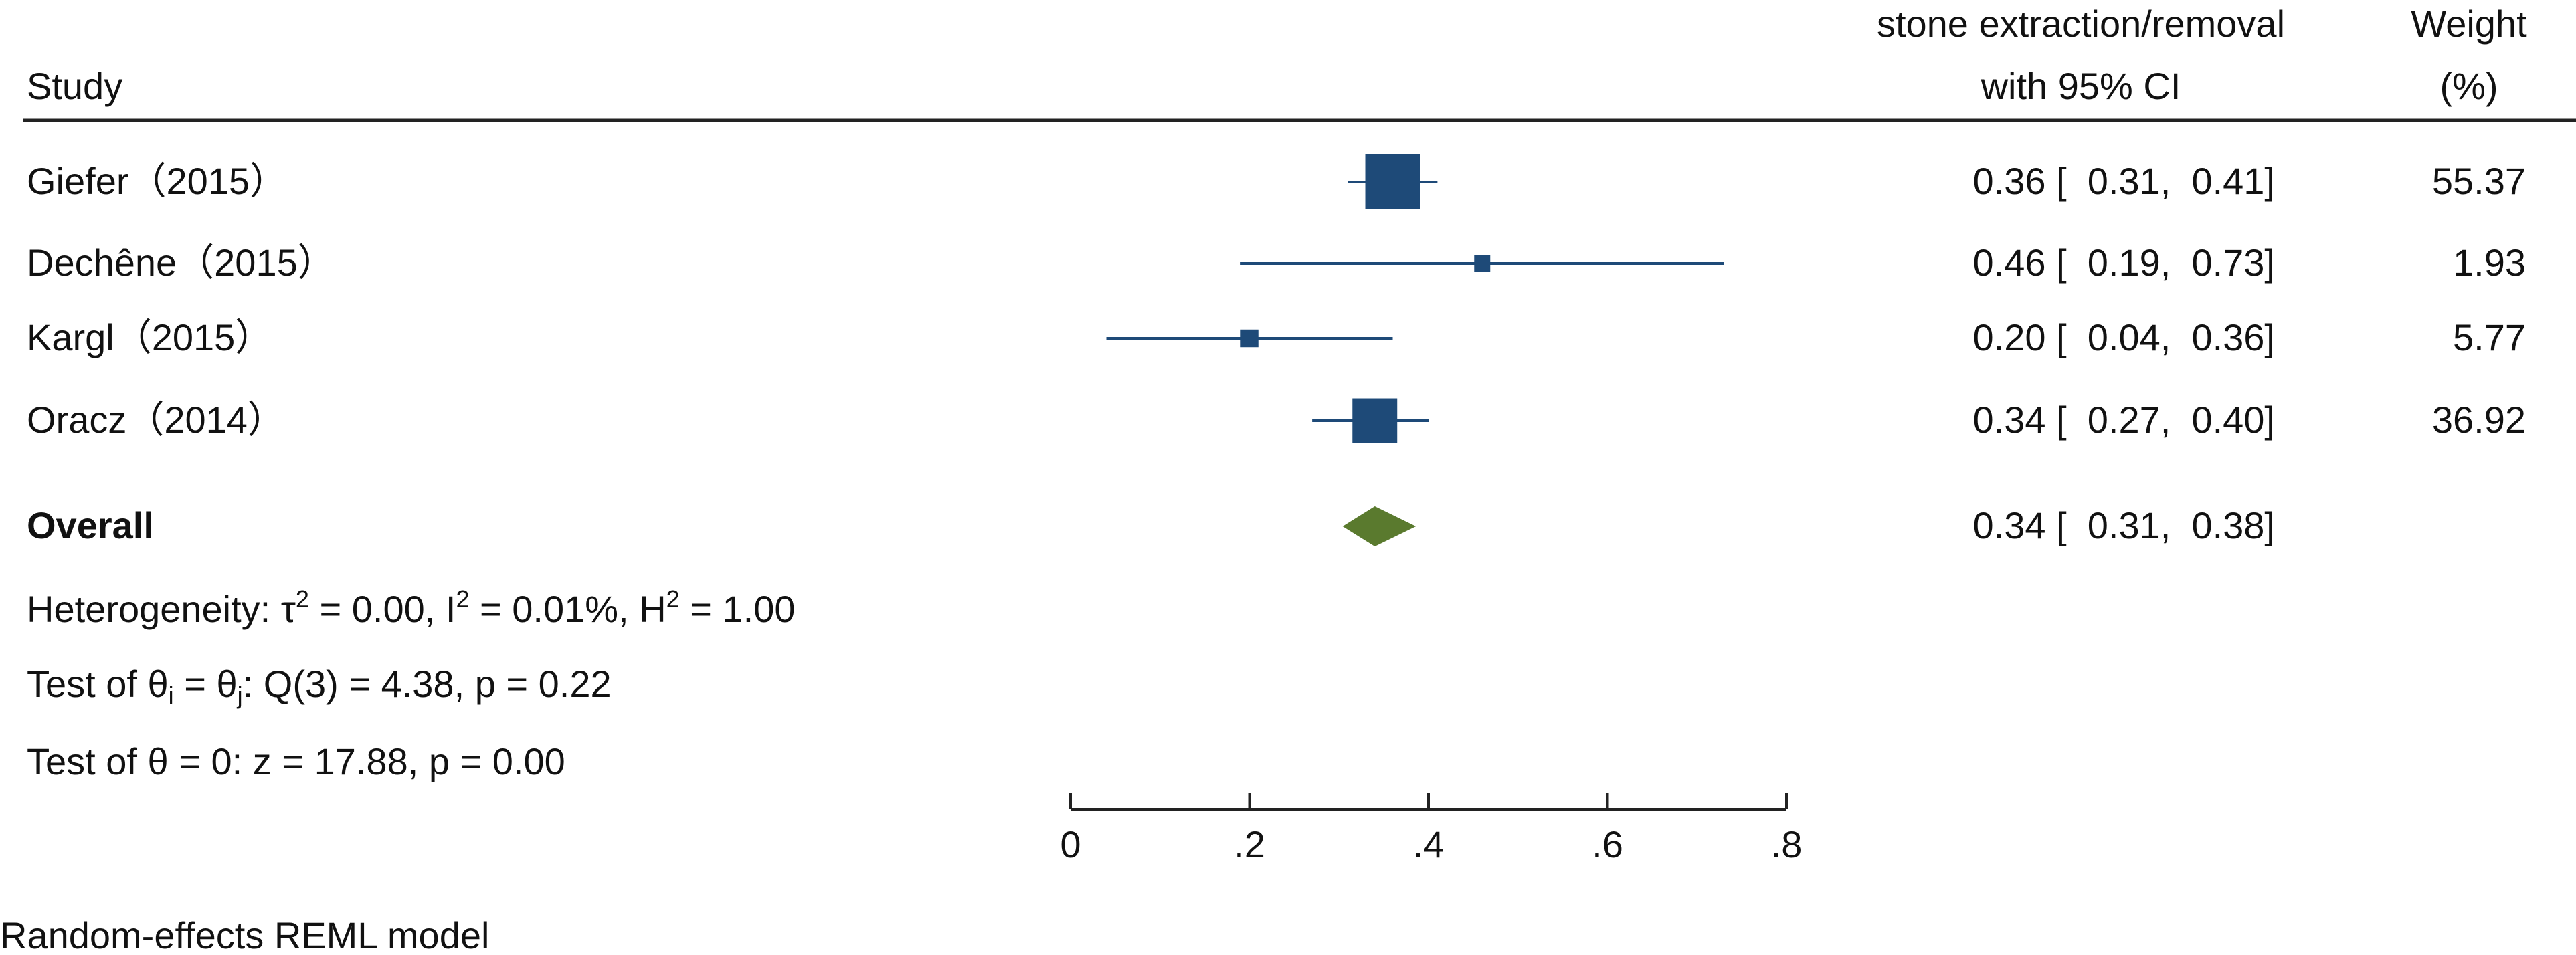 Image resolution: width=2576 pixels, height=955 pixels. Describe the element at coordinates (157, 181) in the screenshot. I see `study-name: Giefer（2015）` at that location.